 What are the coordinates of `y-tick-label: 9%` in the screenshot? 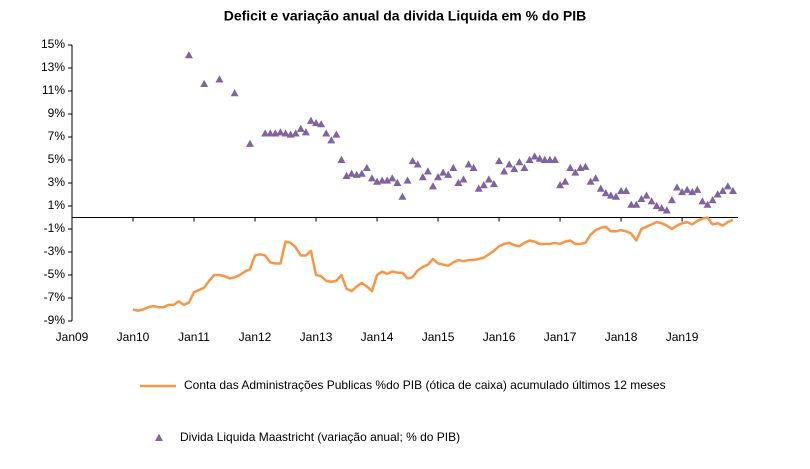 It's located at (57, 113).